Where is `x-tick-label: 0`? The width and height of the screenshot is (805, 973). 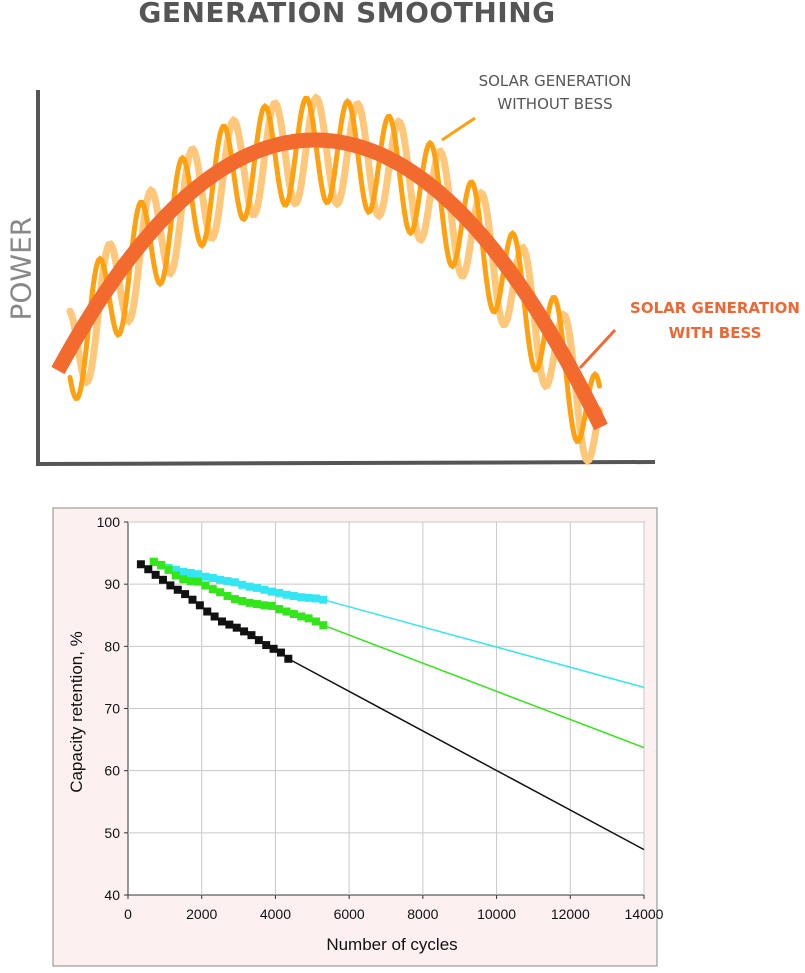
x-tick-label: 0 is located at coordinates (128, 914).